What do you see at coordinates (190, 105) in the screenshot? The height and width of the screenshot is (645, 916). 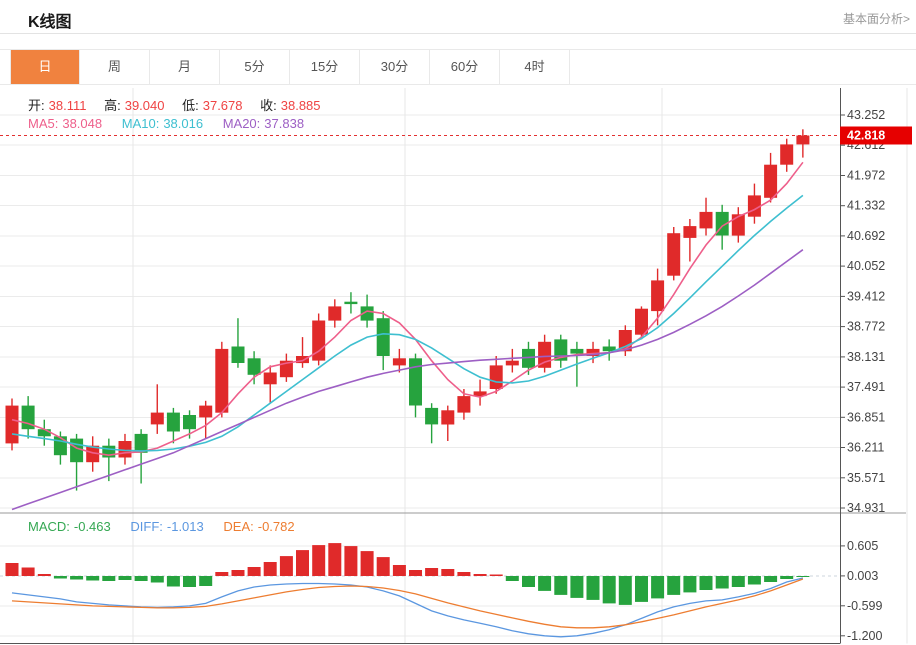 I see `low-label: 低:` at bounding box center [190, 105].